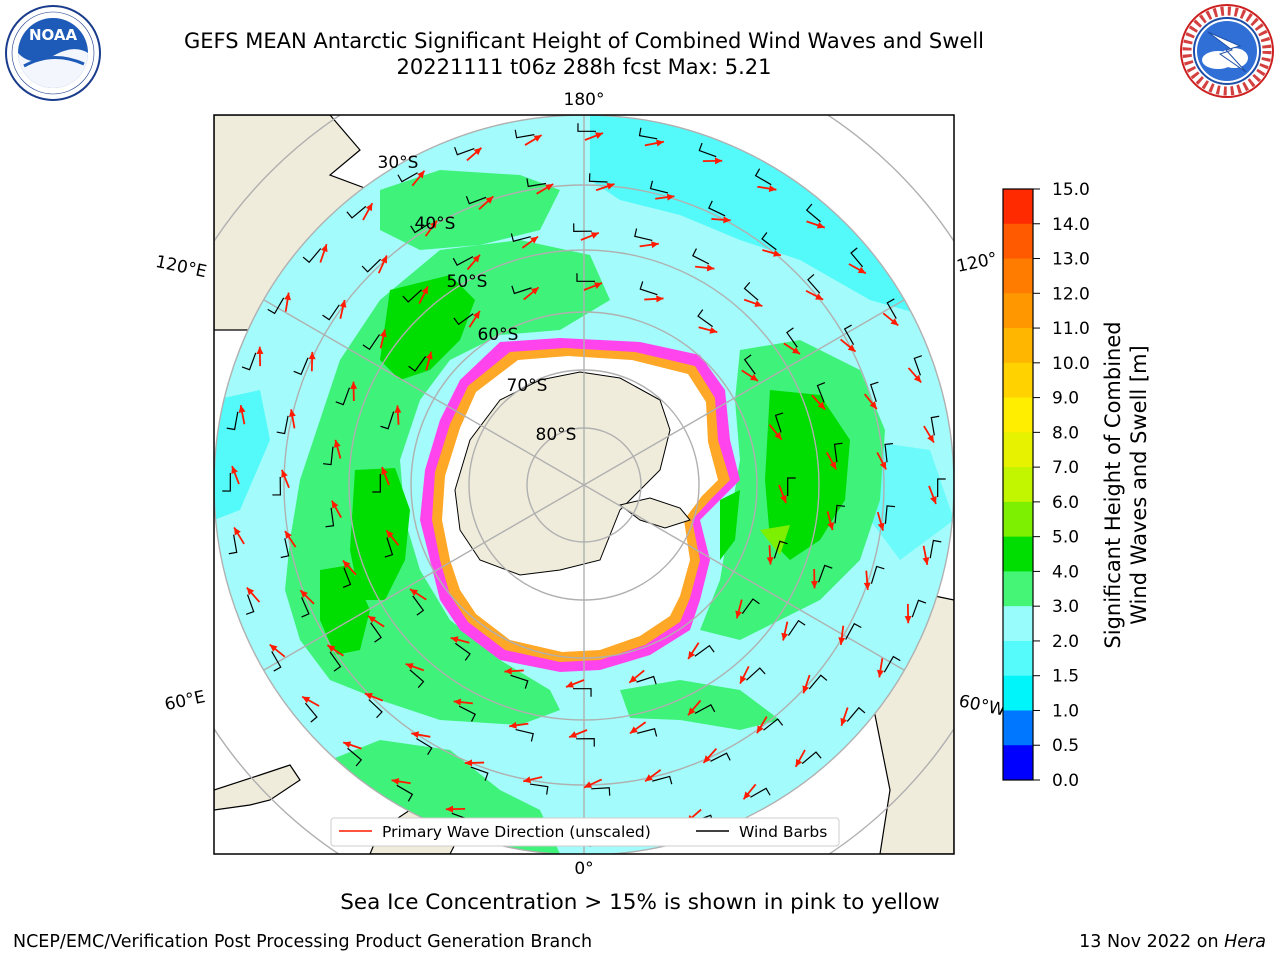 This screenshot has width=1280, height=960. I want to click on colorbar-tick-label: 13.0, so click(1071, 260).